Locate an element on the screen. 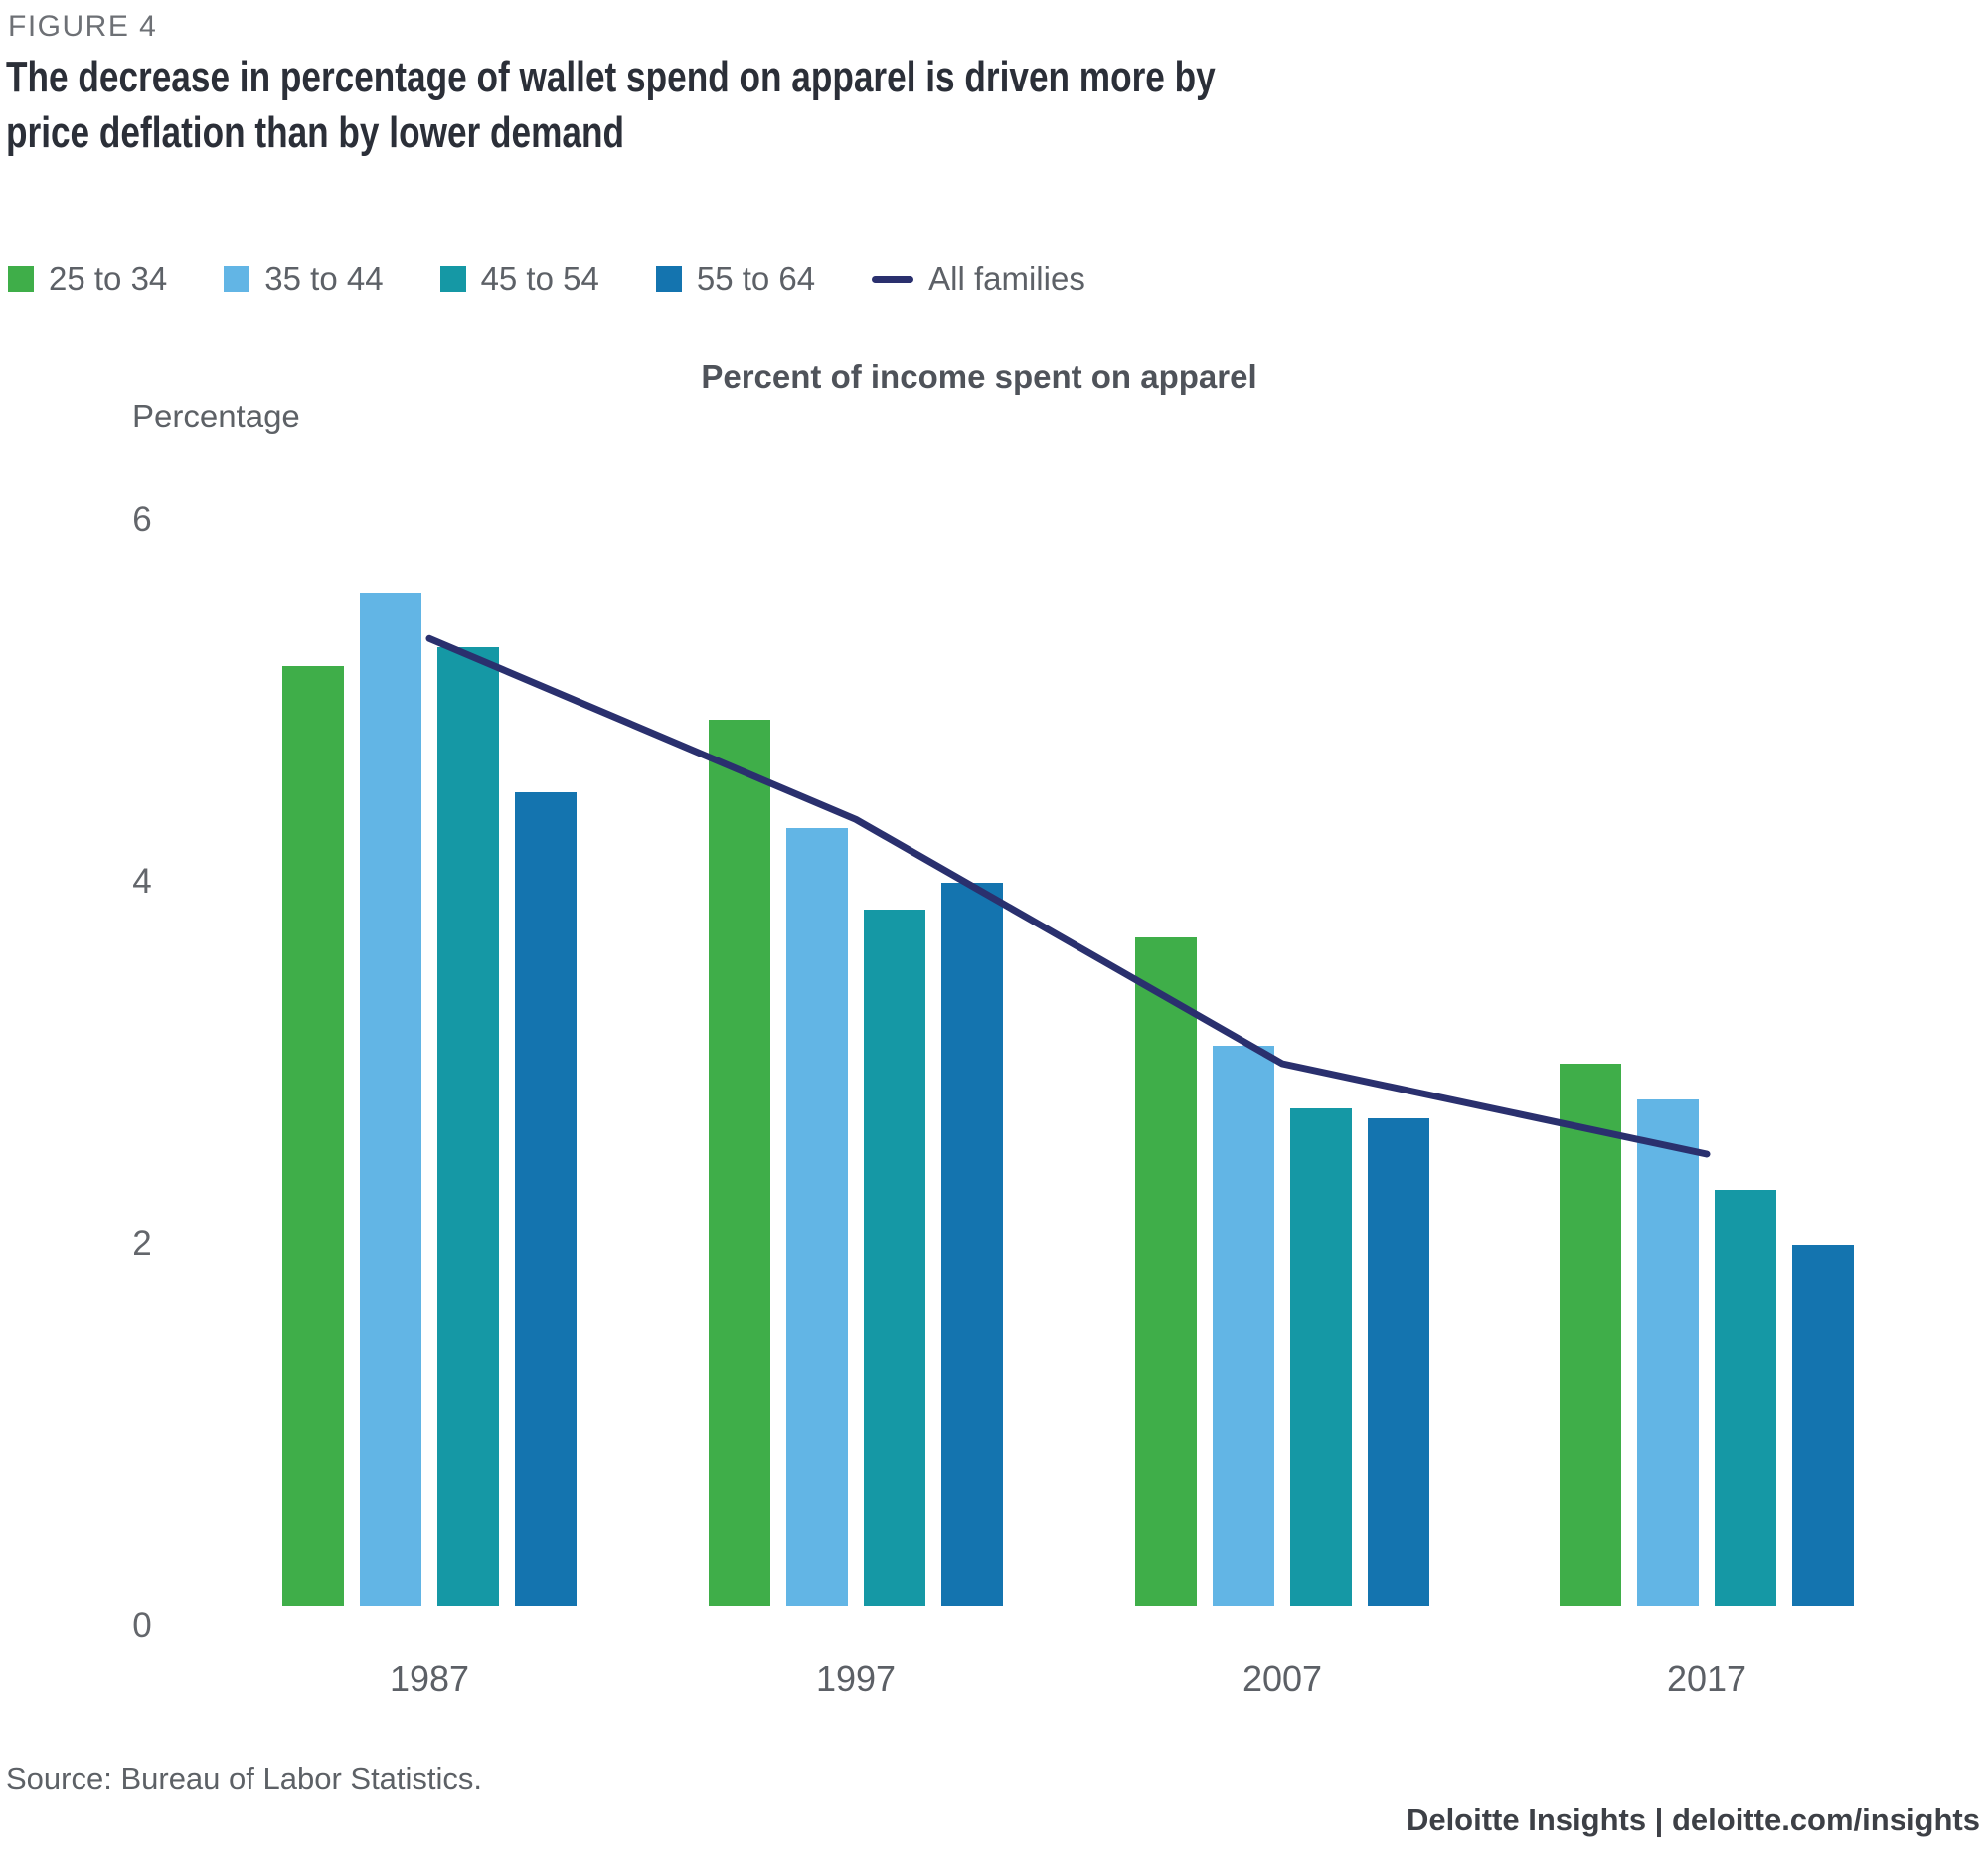  bar-35-to-44-1987 is located at coordinates (390, 1099).